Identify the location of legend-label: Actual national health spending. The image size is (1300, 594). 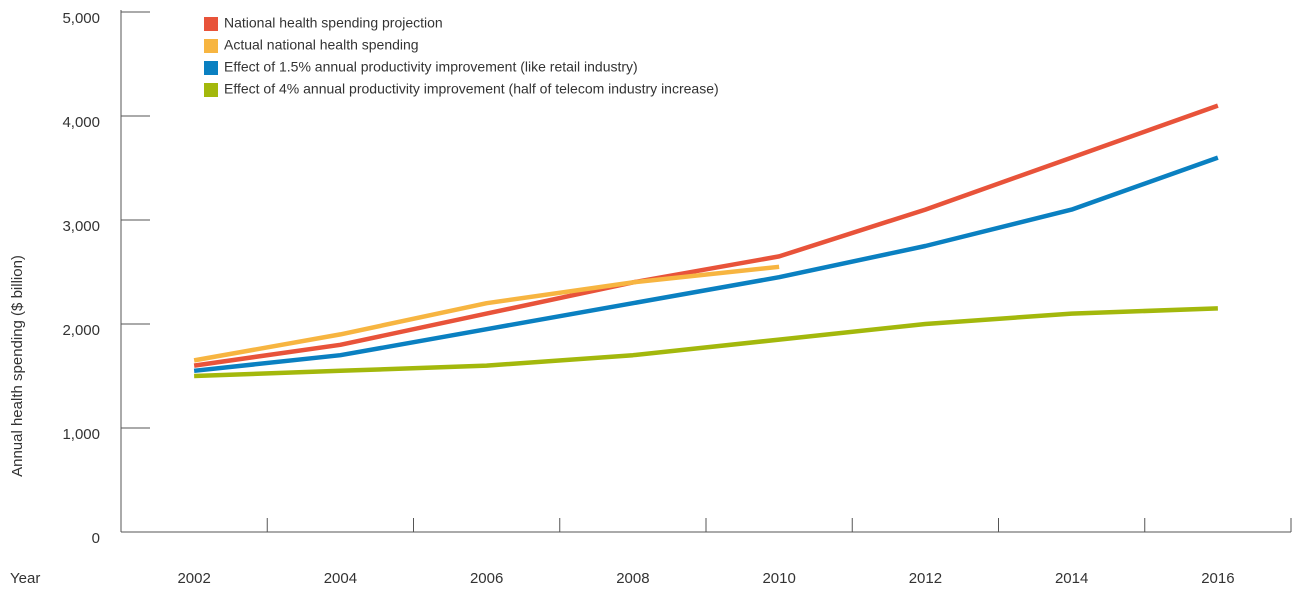
(321, 45).